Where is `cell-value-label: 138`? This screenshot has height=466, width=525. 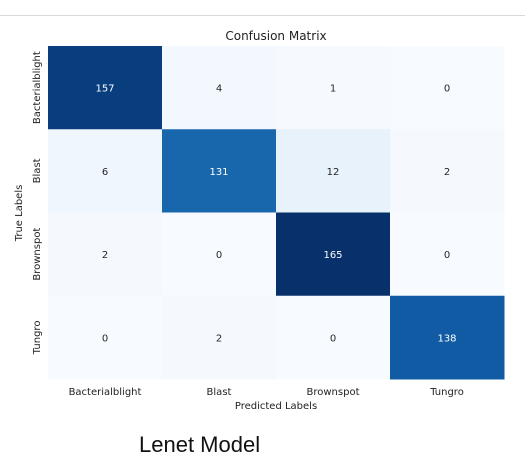 cell-value-label: 138 is located at coordinates (446, 338).